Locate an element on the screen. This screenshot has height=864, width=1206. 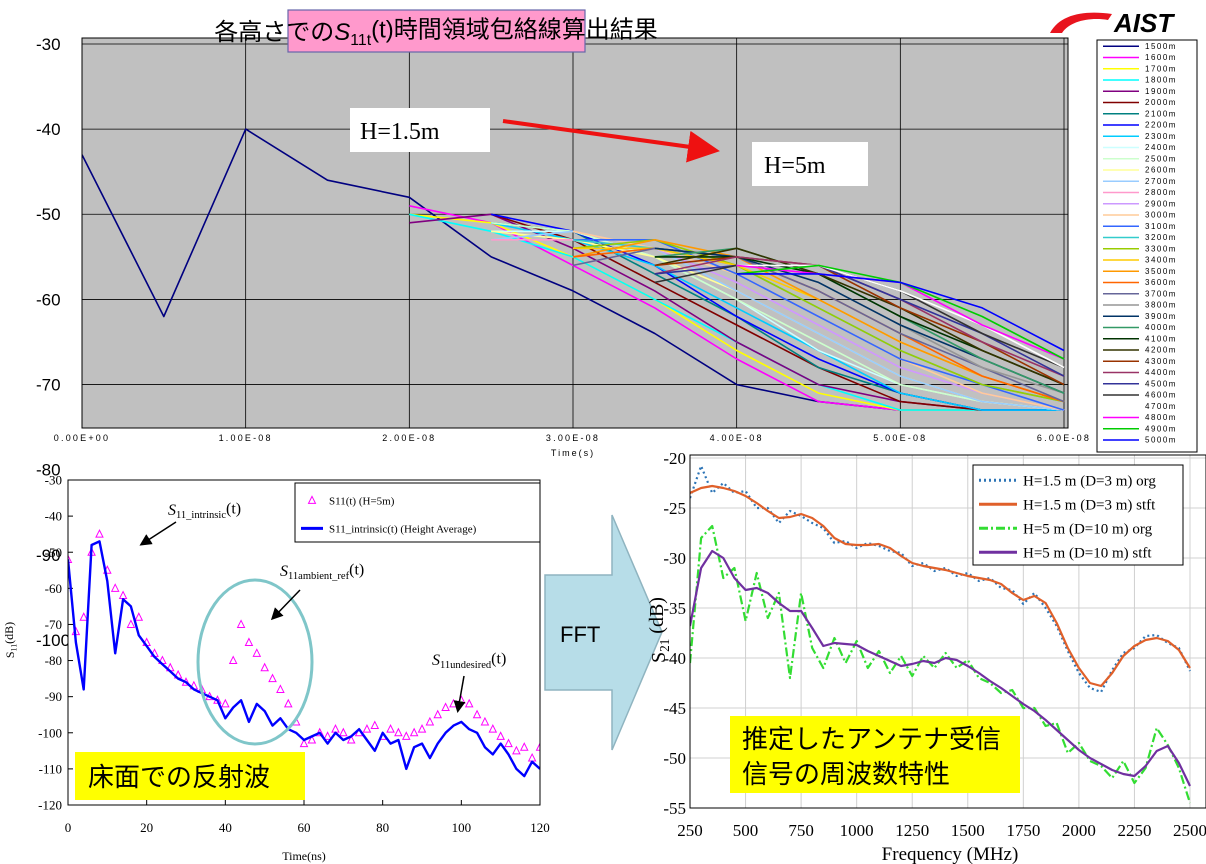
x-tick-label: 1500 is located at coordinates (968, 830).